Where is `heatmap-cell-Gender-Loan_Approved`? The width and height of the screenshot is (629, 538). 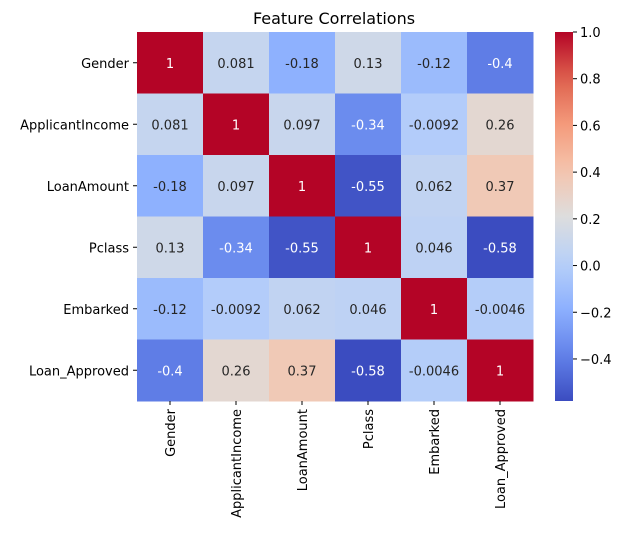
heatmap-cell-Gender-Loan_Approved is located at coordinates (500, 63).